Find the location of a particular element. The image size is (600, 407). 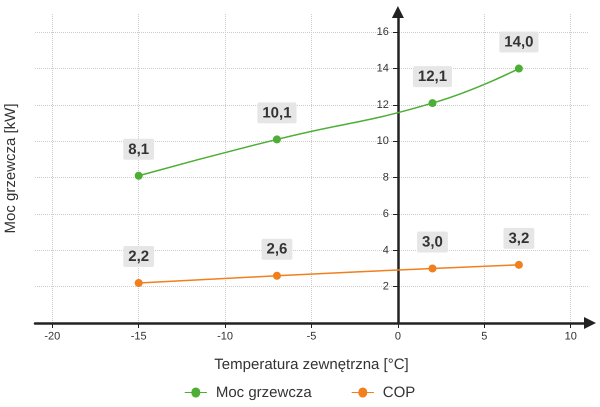

y-tick-label: 14 is located at coordinates (382, 68).